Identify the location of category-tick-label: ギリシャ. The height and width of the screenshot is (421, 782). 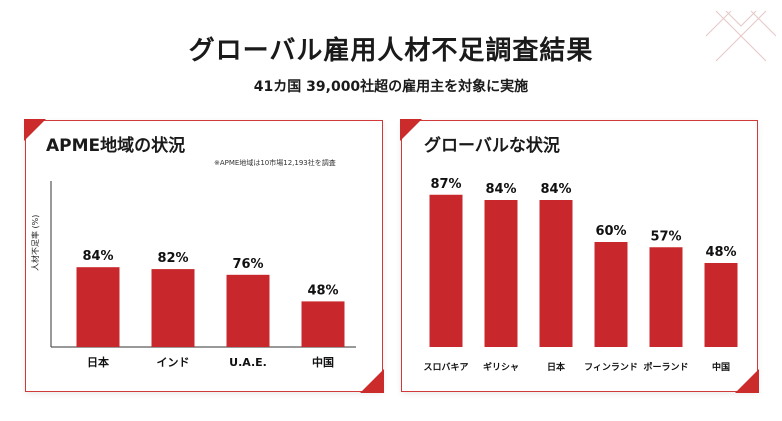
(501, 367).